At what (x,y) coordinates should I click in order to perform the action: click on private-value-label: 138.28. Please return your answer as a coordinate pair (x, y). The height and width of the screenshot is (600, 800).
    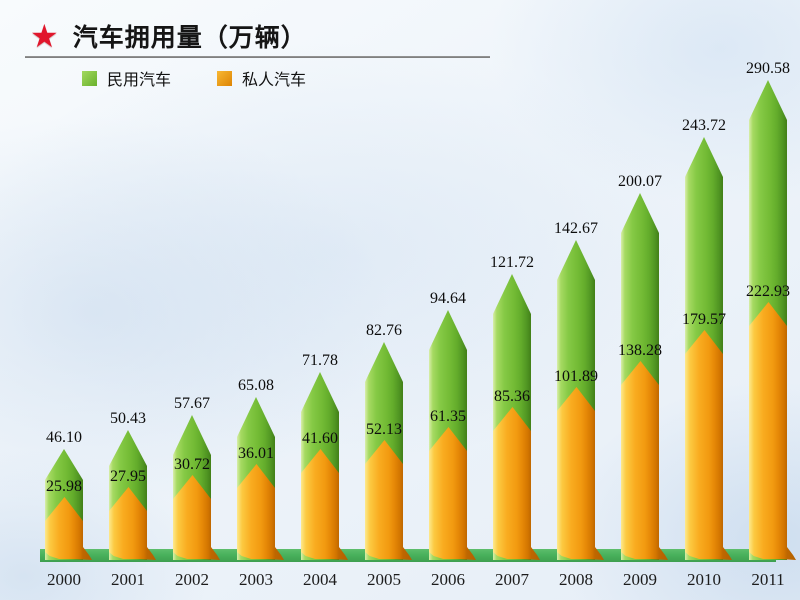
    Looking at the image, I should click on (640, 350).